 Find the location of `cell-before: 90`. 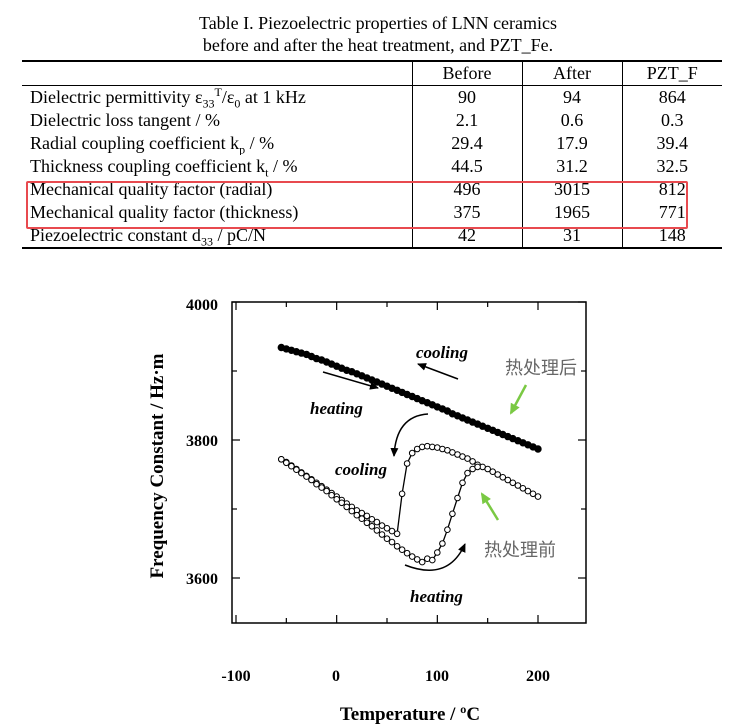

cell-before: 90 is located at coordinates (466, 97).